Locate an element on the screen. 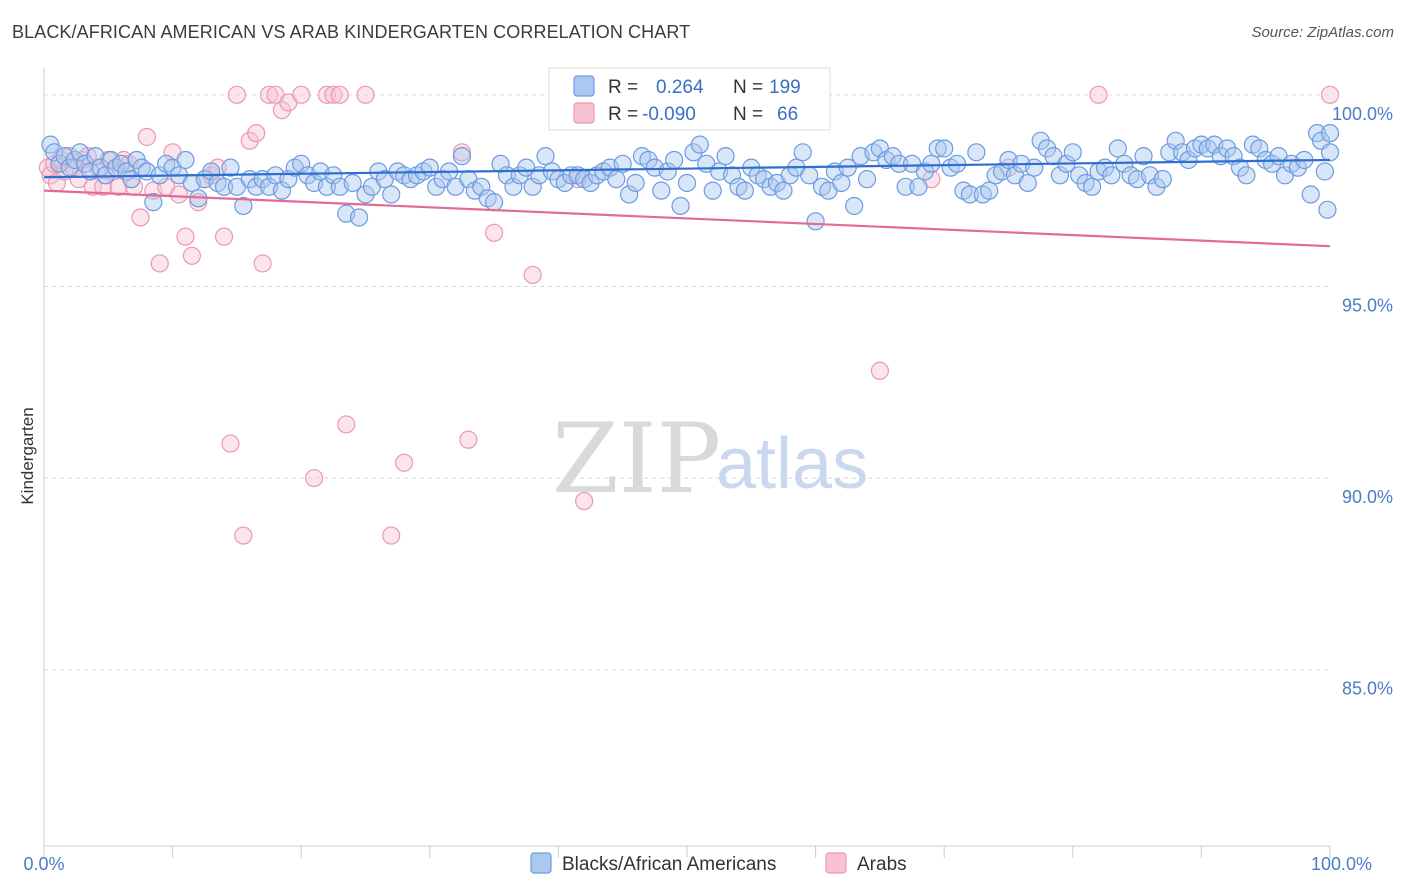  y-tick-label-95: 95.0% is located at coordinates (1367, 305).